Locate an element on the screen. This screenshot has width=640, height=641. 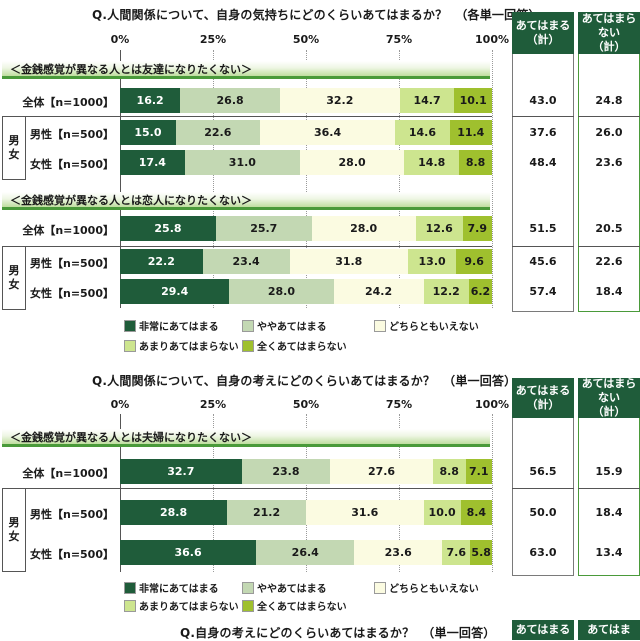
total-header-agree: あてはまる is located at coordinates (543, 630).